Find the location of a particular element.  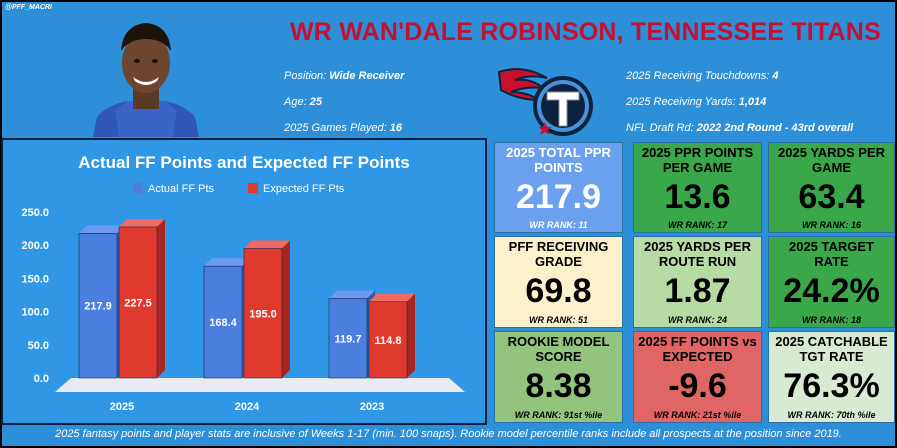

bar-value-label: 119.7 is located at coordinates (348, 339).